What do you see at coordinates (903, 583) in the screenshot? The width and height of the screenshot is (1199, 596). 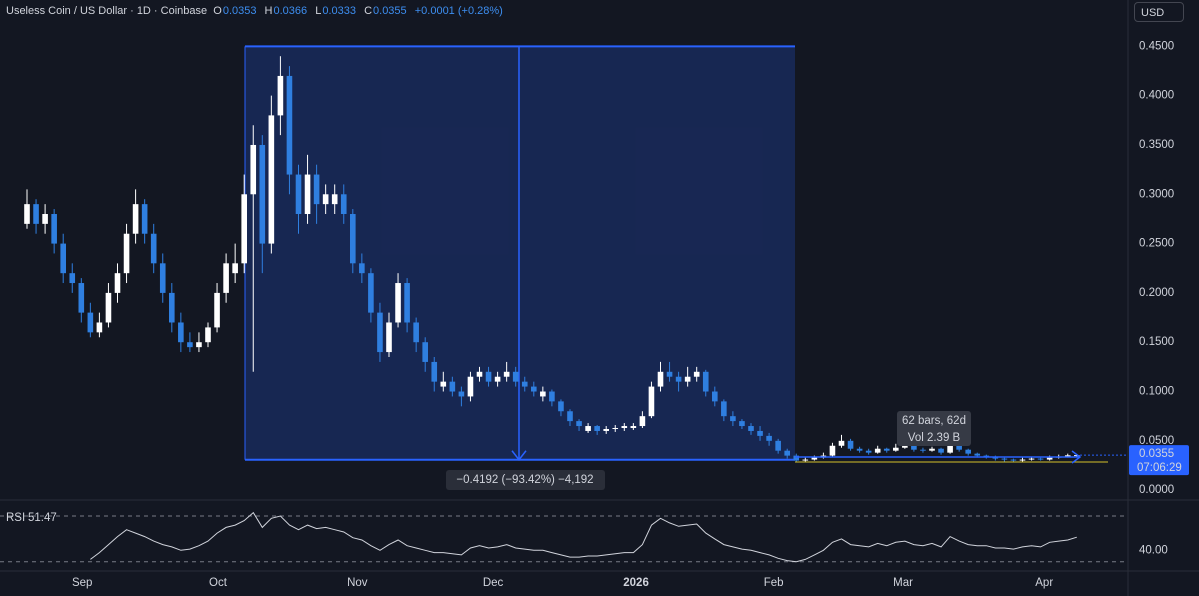 I see `x-tick-label: Mar` at bounding box center [903, 583].